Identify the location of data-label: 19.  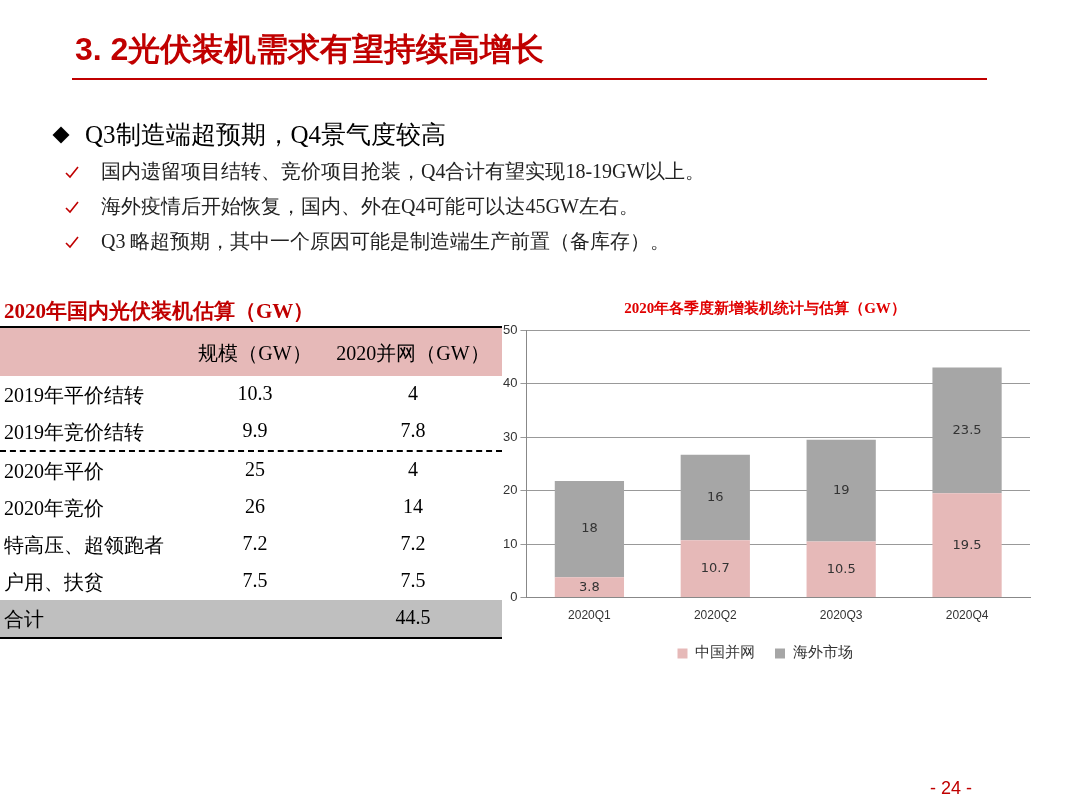
(841, 489).